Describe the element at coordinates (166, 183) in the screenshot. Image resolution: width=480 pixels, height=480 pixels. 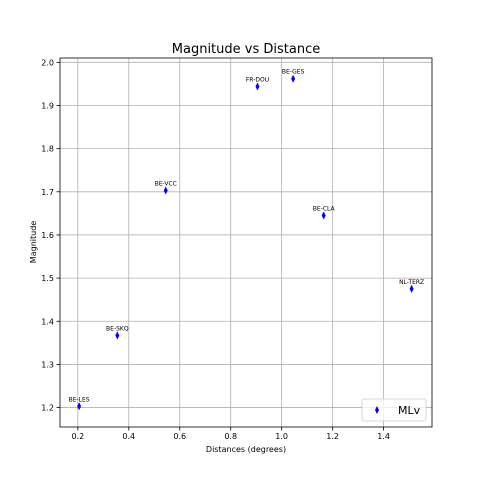
I see `data-point-label: BE-VCC` at that location.